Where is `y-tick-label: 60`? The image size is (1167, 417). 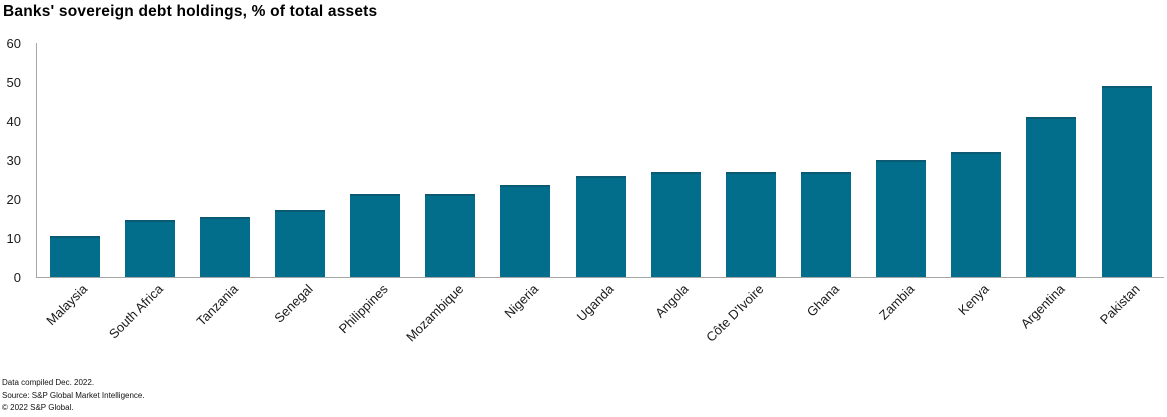 y-tick-label: 60 is located at coordinates (13, 43).